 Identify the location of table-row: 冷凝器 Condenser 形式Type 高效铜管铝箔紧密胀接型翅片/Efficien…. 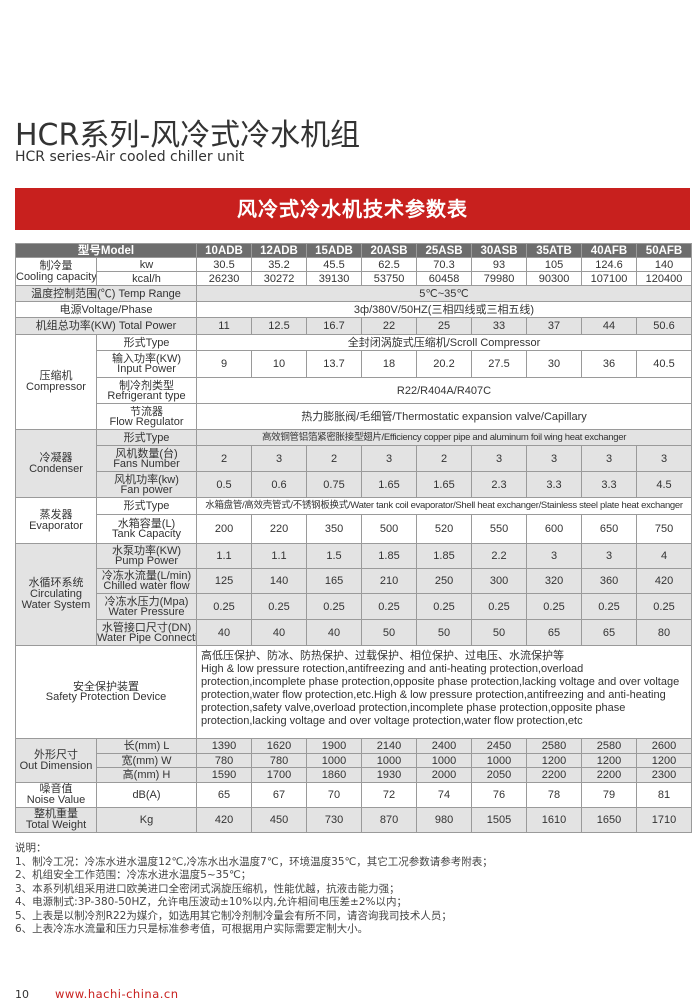
(354, 463).